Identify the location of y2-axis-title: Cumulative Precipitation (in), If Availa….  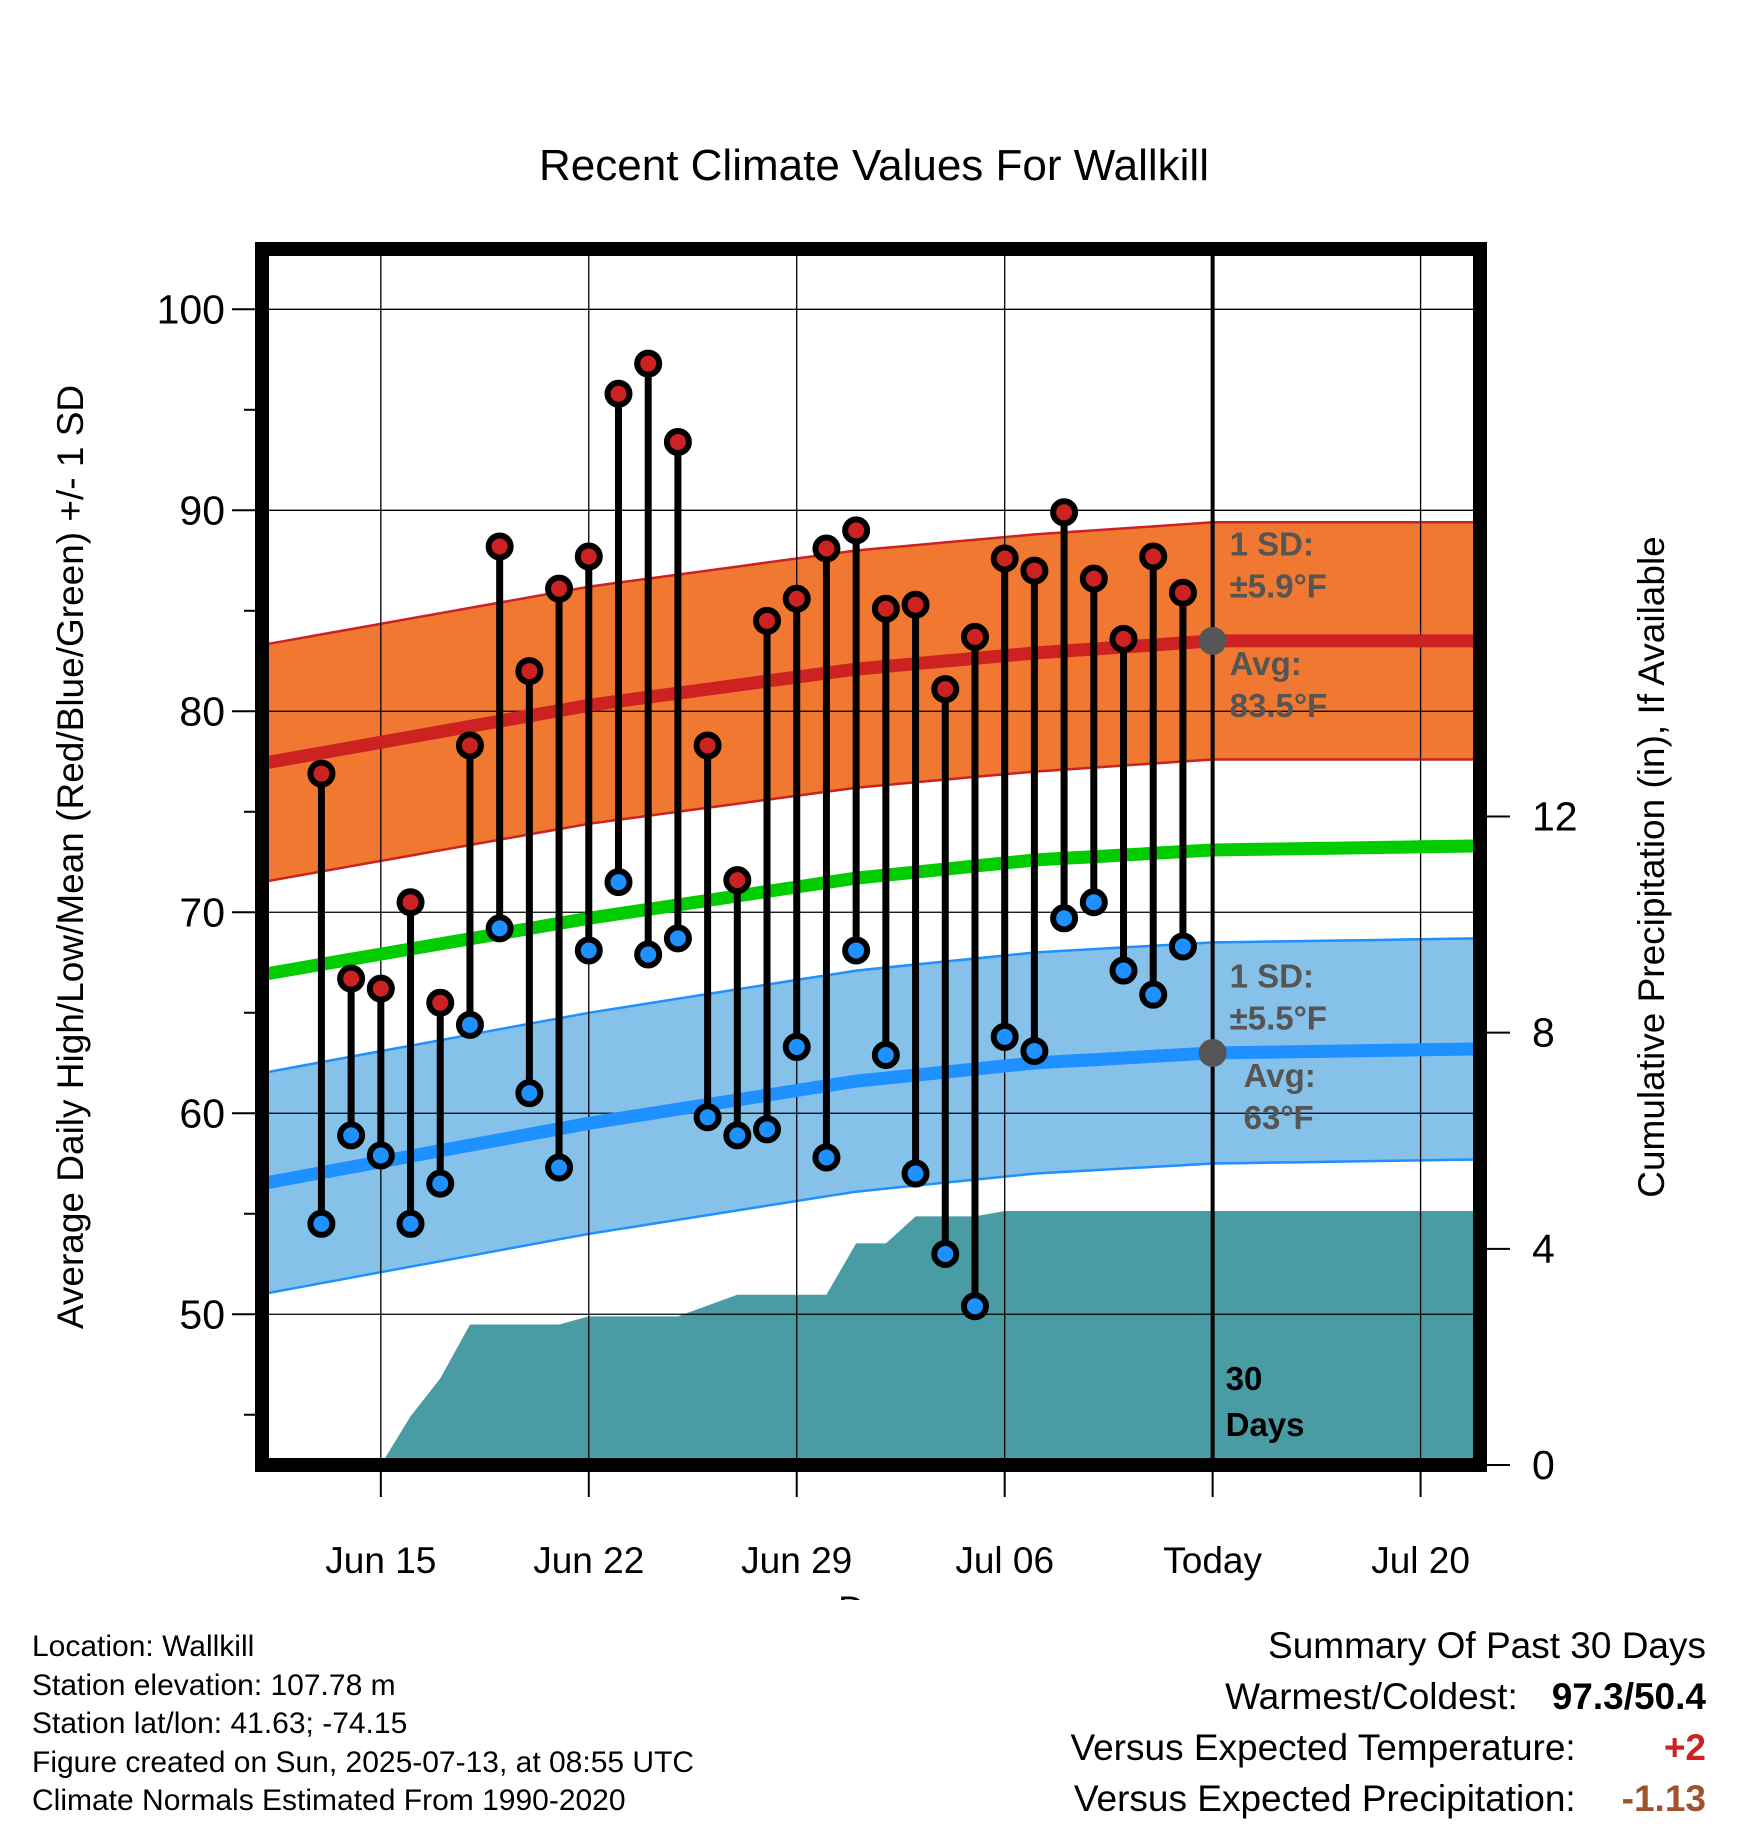
(1651, 867).